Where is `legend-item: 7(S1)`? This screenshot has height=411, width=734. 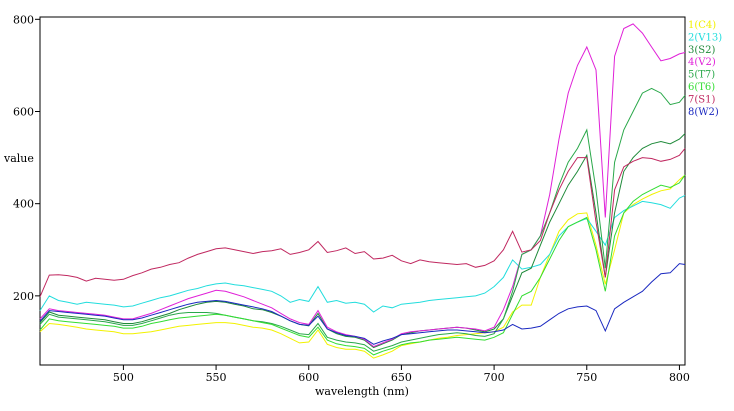
legend-item: 7(S1) is located at coordinates (701, 99).